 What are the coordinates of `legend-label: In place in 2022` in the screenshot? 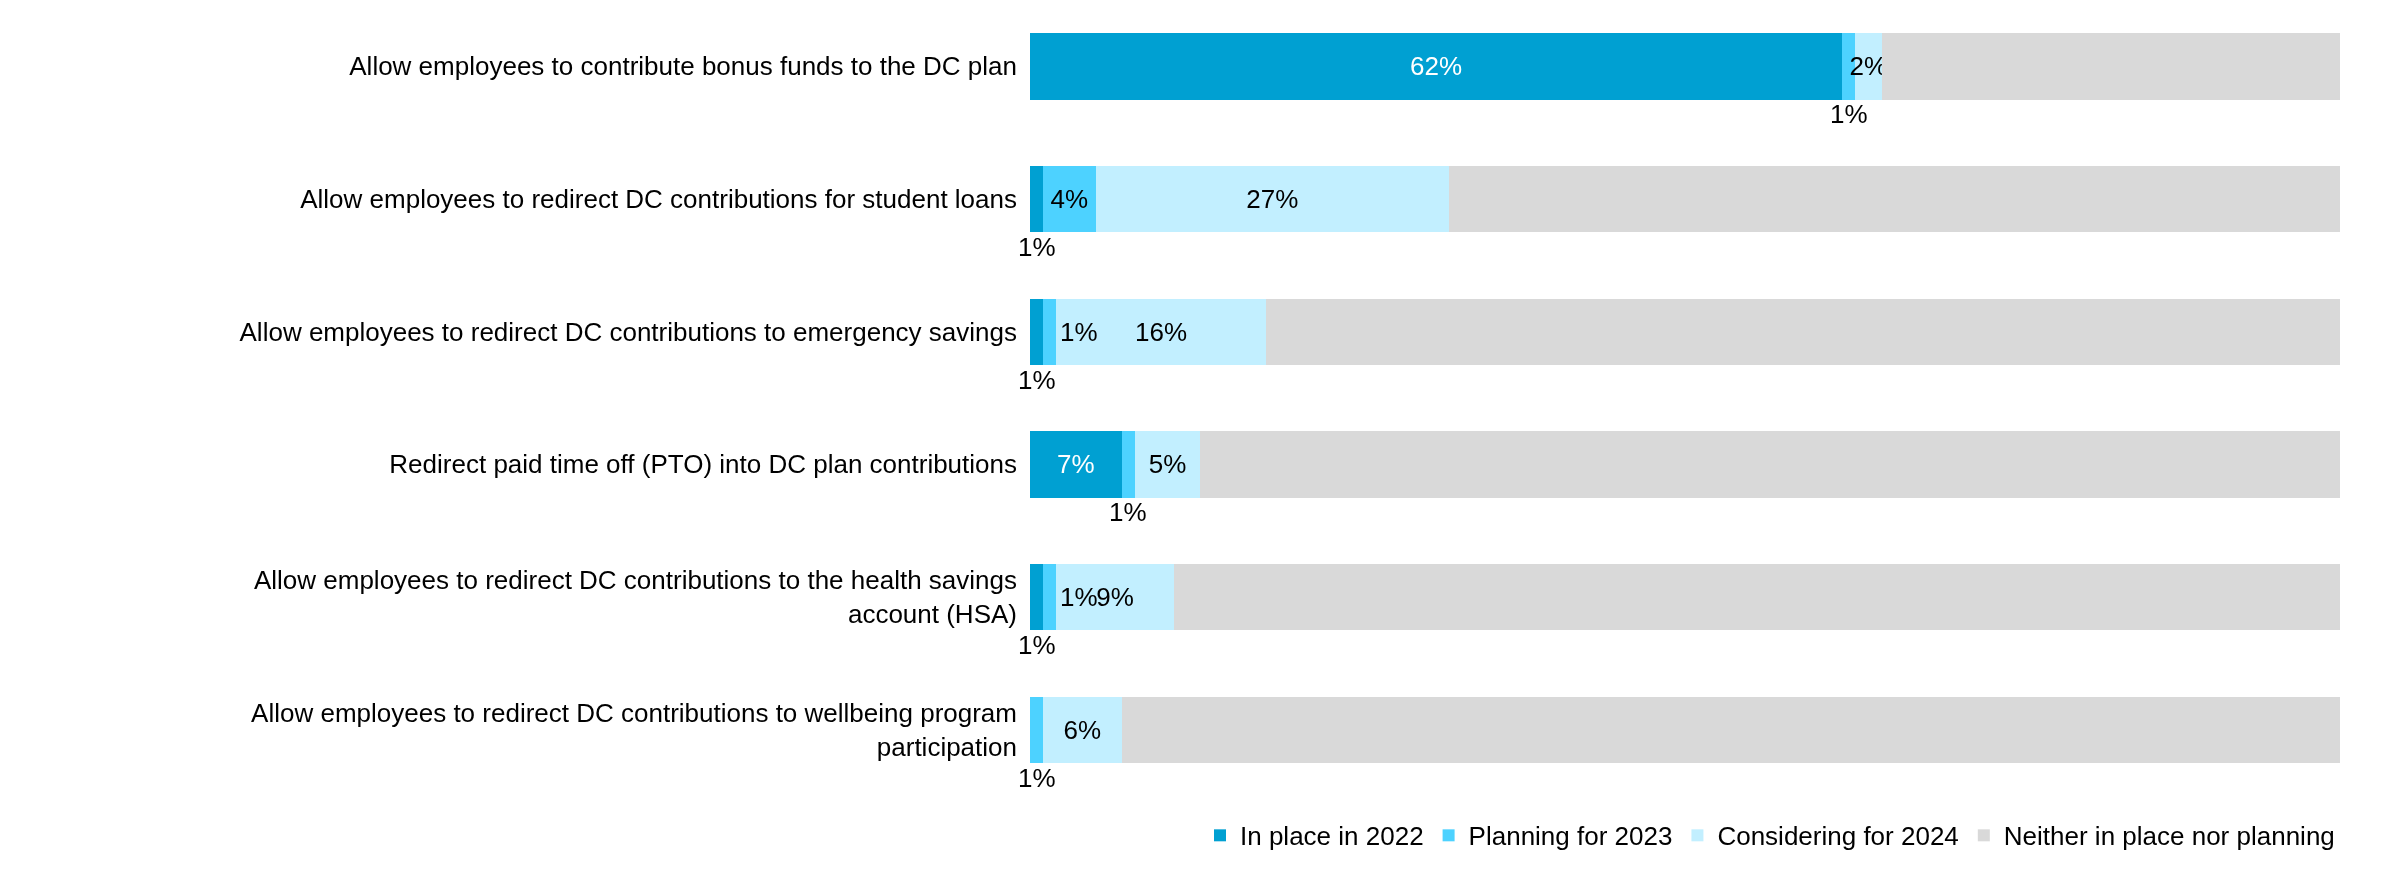 It's located at (1332, 836).